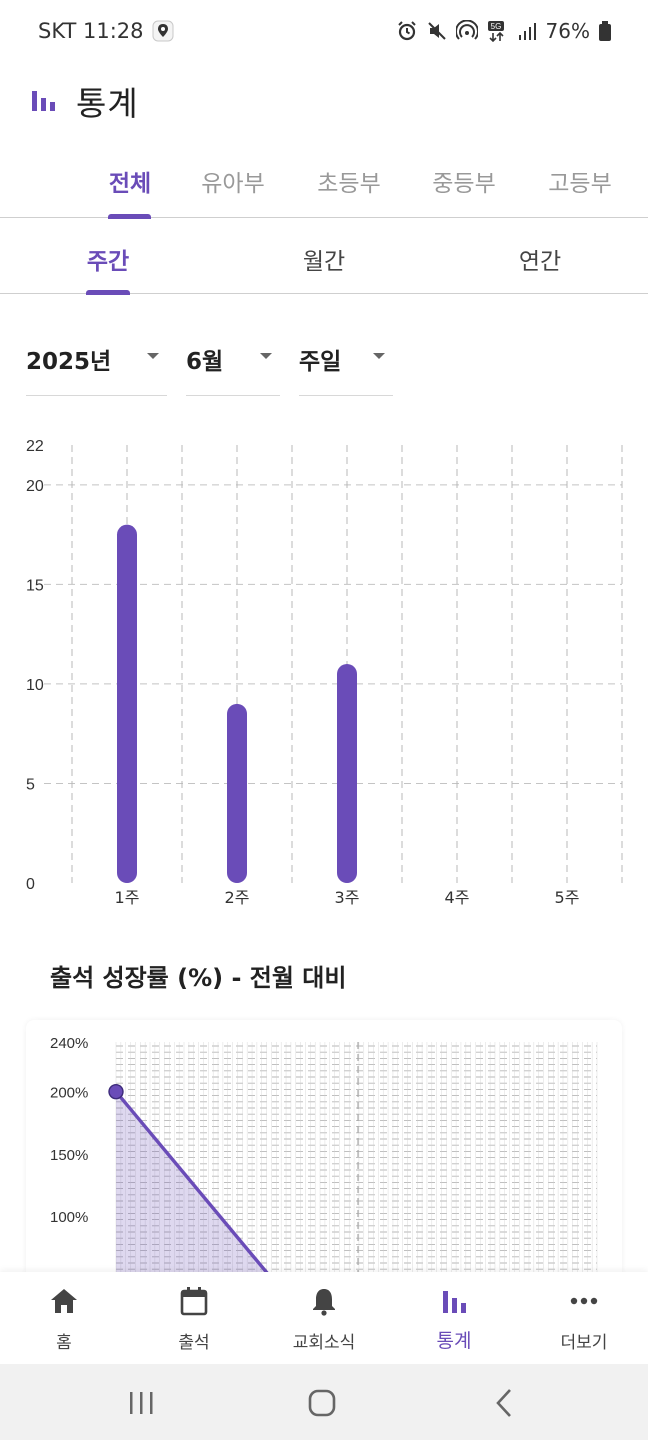 The height and width of the screenshot is (1440, 648). What do you see at coordinates (454, 1318) in the screenshot?
I see `nav-statistics: 통계` at bounding box center [454, 1318].